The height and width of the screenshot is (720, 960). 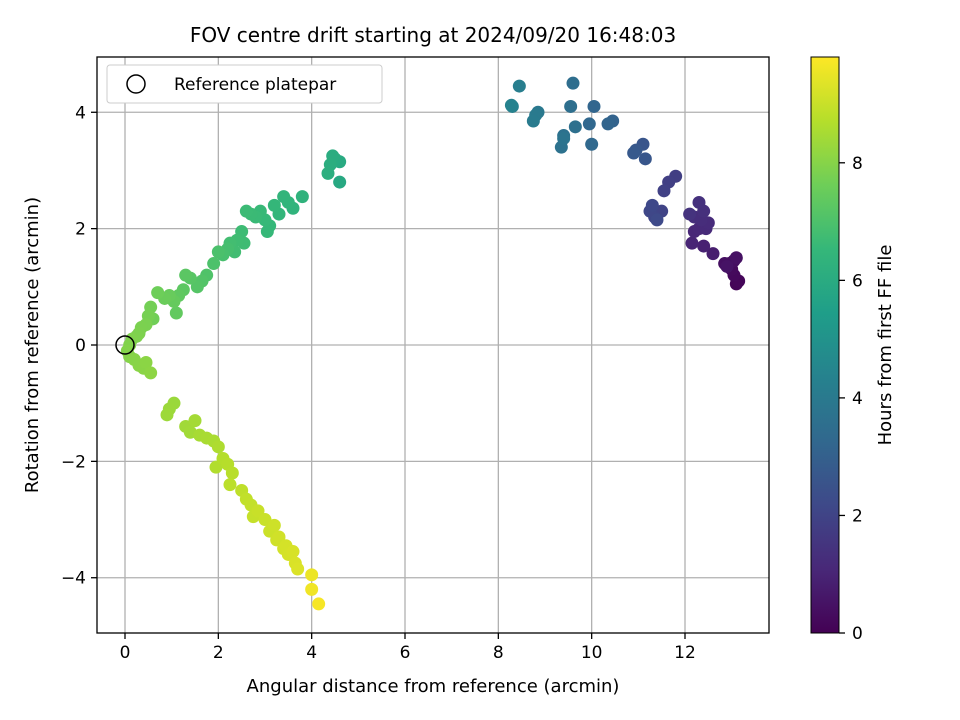 What do you see at coordinates (73, 579) in the screenshot?
I see `y-tick-label: −4` at bounding box center [73, 579].